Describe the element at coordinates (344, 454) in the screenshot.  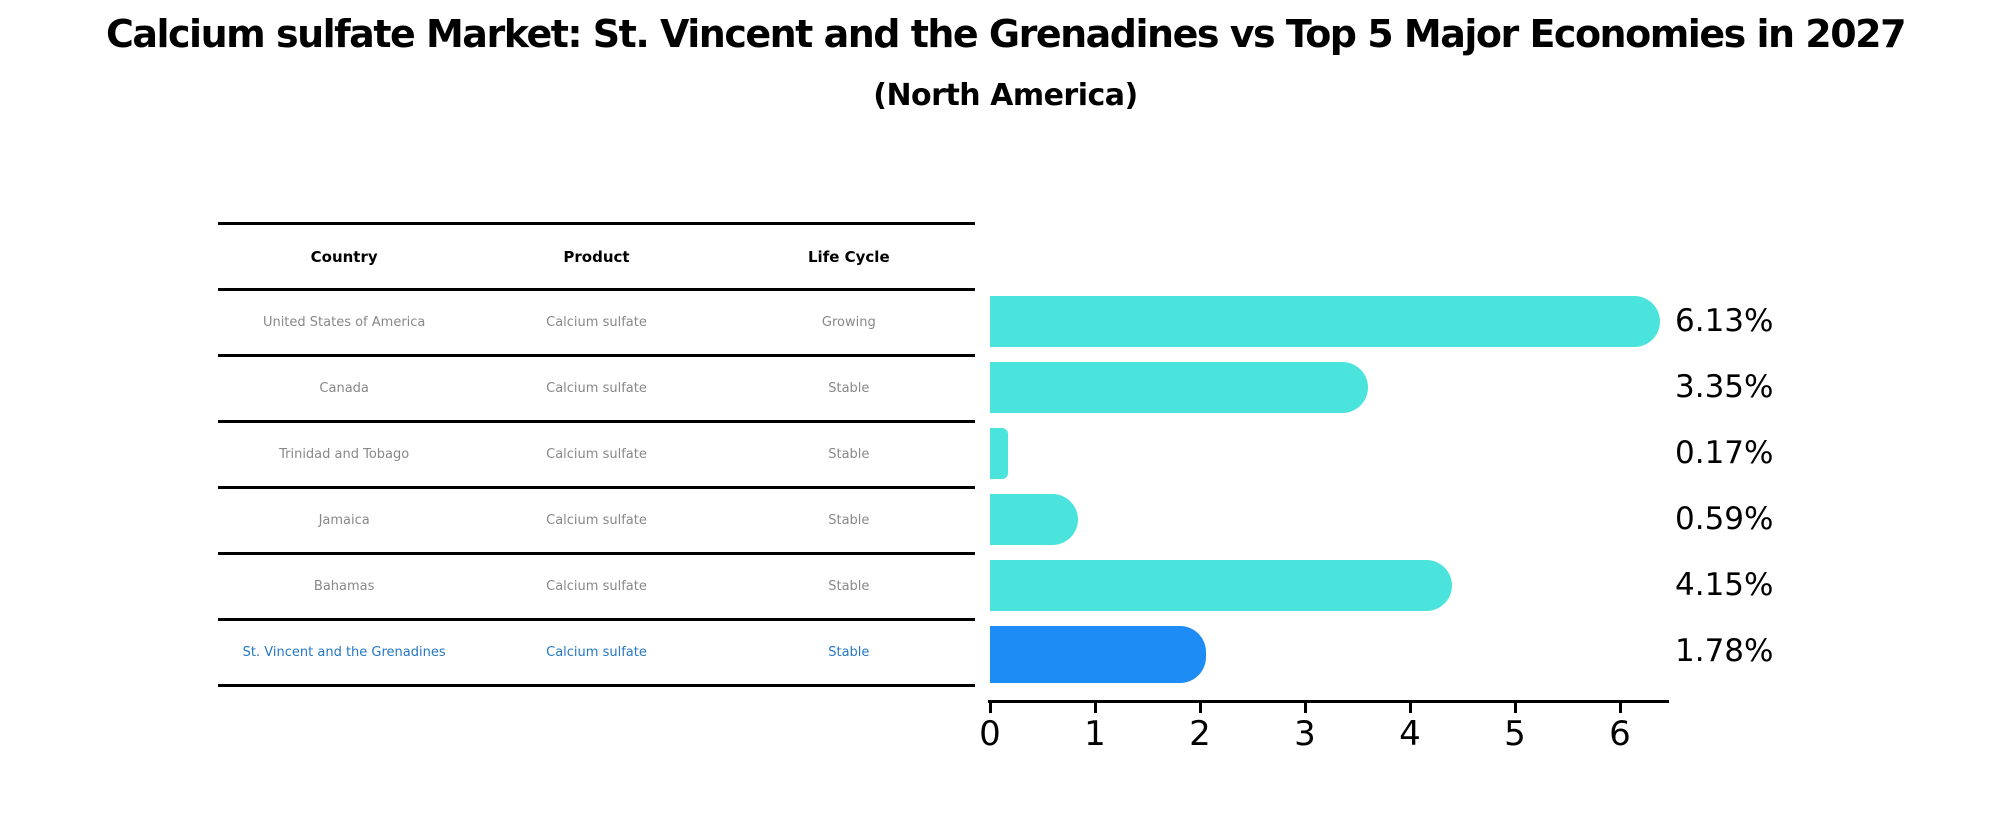
I see `country-cell: Trinidad and Tobago` at that location.